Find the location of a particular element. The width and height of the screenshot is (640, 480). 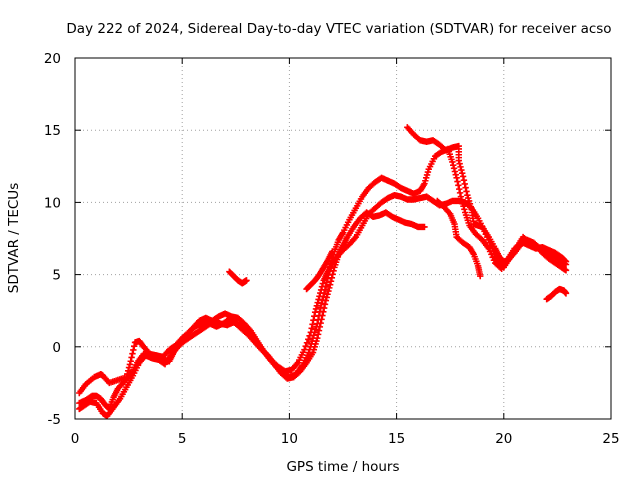

x-tick-label: 25 is located at coordinates (610, 439).